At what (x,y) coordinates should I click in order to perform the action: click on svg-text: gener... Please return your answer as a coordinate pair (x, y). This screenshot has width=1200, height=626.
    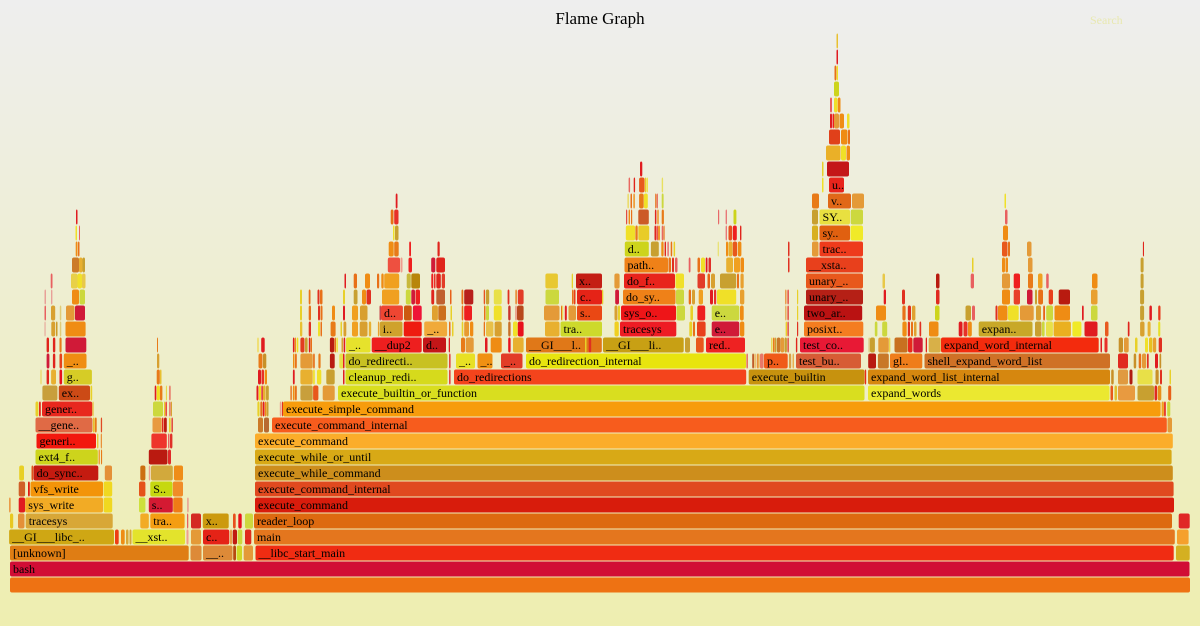
    Looking at the image, I should click on (61, 409).